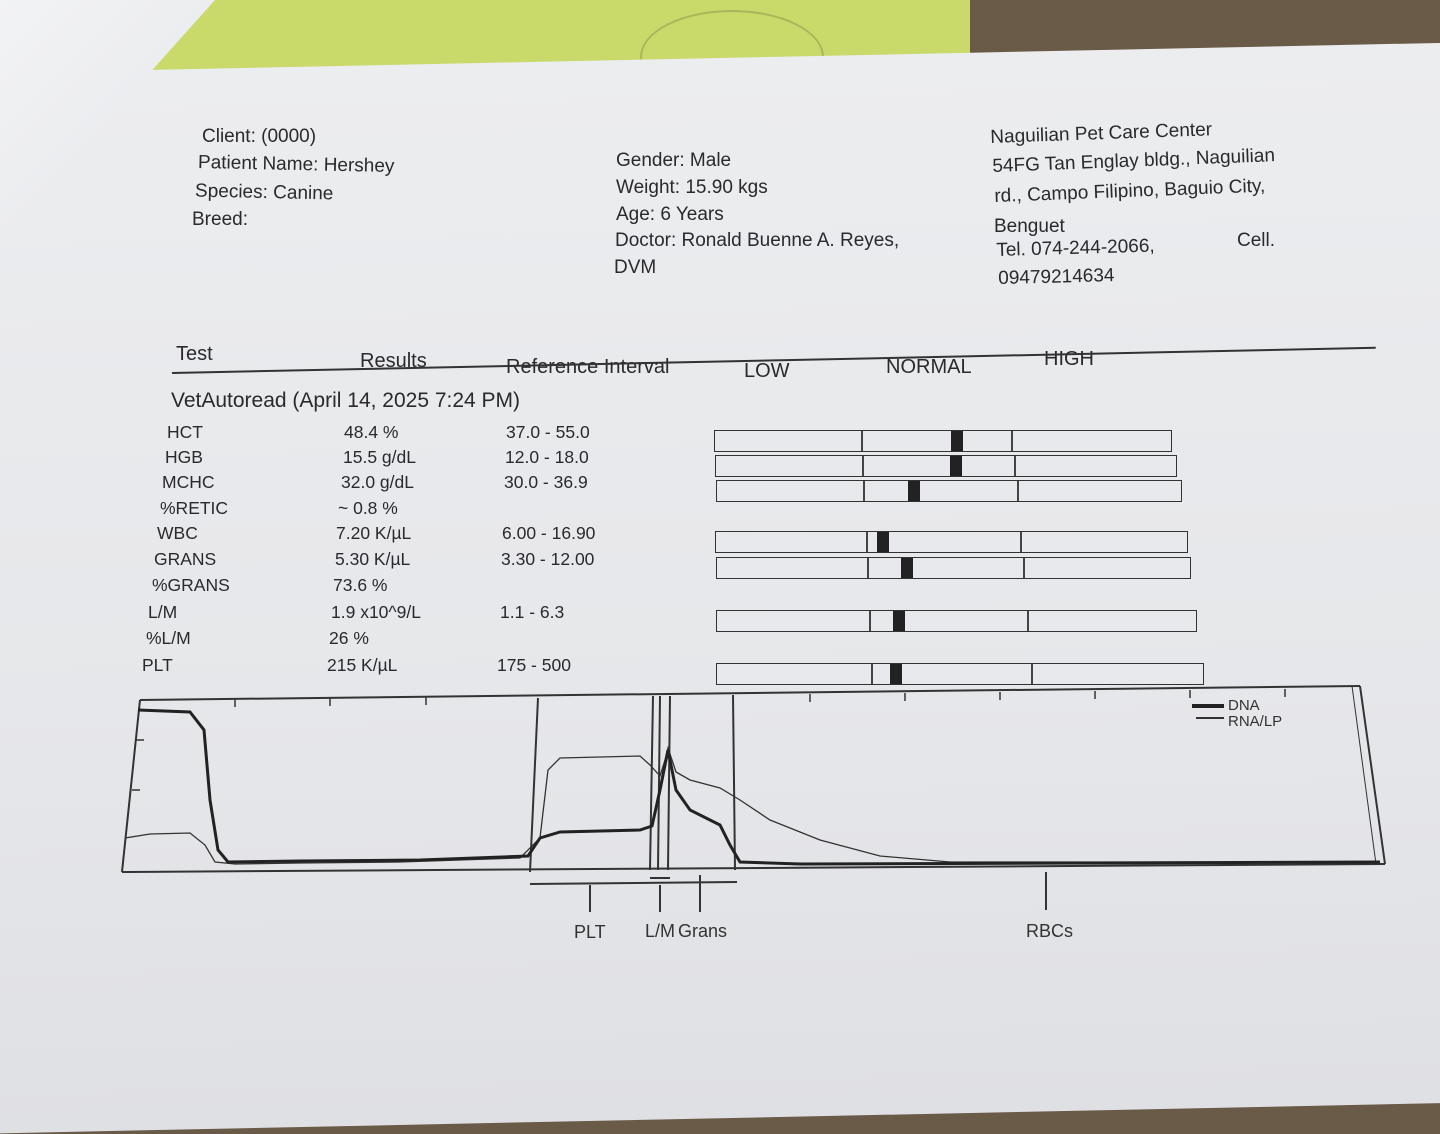 This screenshot has width=1440, height=1134. What do you see at coordinates (692, 187) in the screenshot?
I see `weight: Weight: 15.90 kgs` at bounding box center [692, 187].